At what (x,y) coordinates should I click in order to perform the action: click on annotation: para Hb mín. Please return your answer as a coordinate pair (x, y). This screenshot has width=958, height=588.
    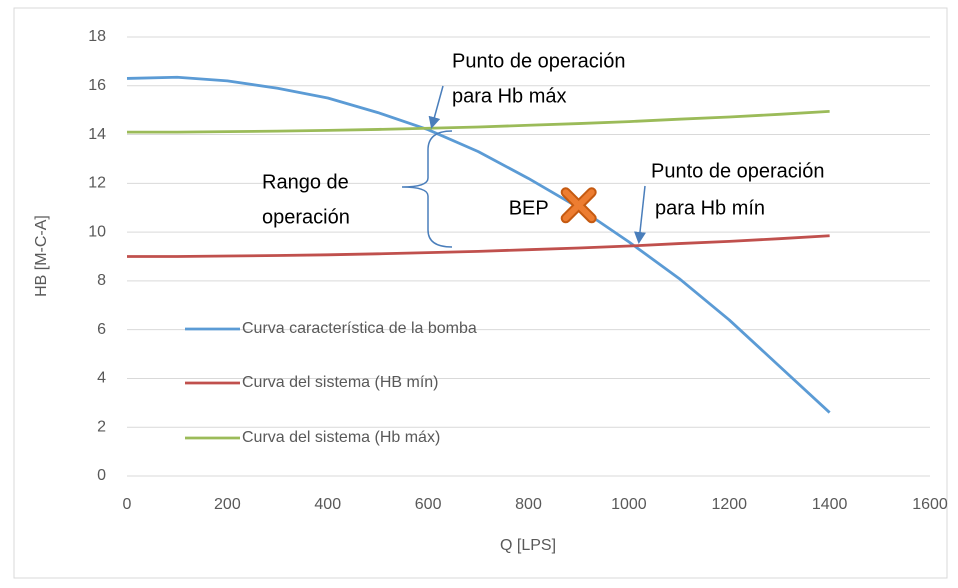
    Looking at the image, I should click on (710, 208).